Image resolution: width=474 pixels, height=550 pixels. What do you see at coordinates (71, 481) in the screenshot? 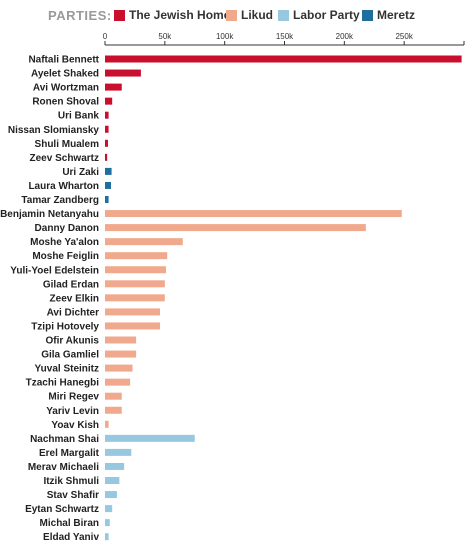
I see `category-label: Itzik Shmuli` at bounding box center [71, 481].